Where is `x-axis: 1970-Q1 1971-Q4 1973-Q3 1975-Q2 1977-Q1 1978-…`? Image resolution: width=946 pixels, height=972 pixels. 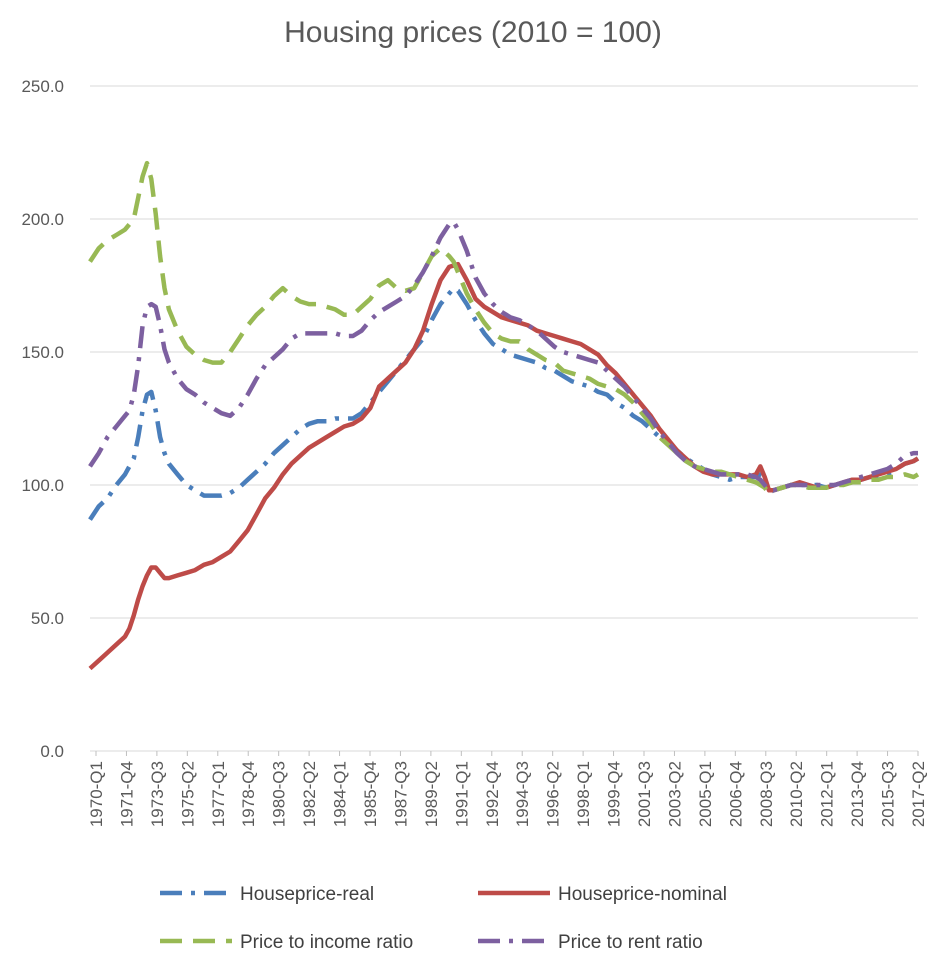
x-axis: 1970-Q1 1971-Q4 1973-Q3 1975-Q2 1977-Q1 1978-… is located at coordinates (507, 789).